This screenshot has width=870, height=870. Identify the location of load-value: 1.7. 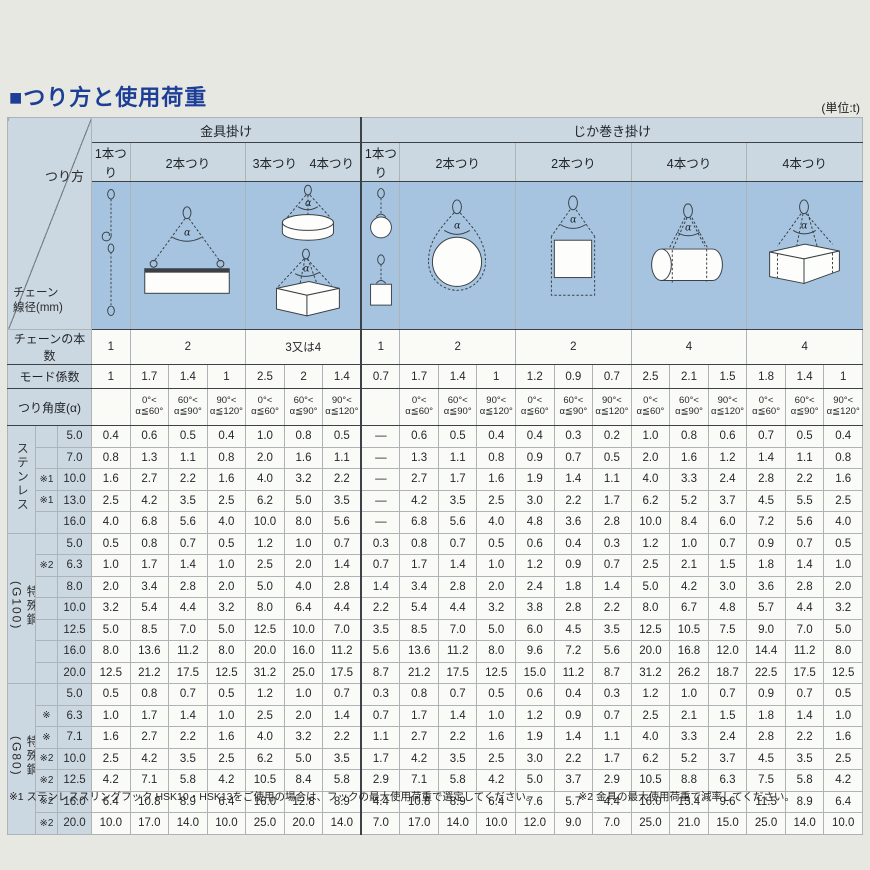
(612, 500).